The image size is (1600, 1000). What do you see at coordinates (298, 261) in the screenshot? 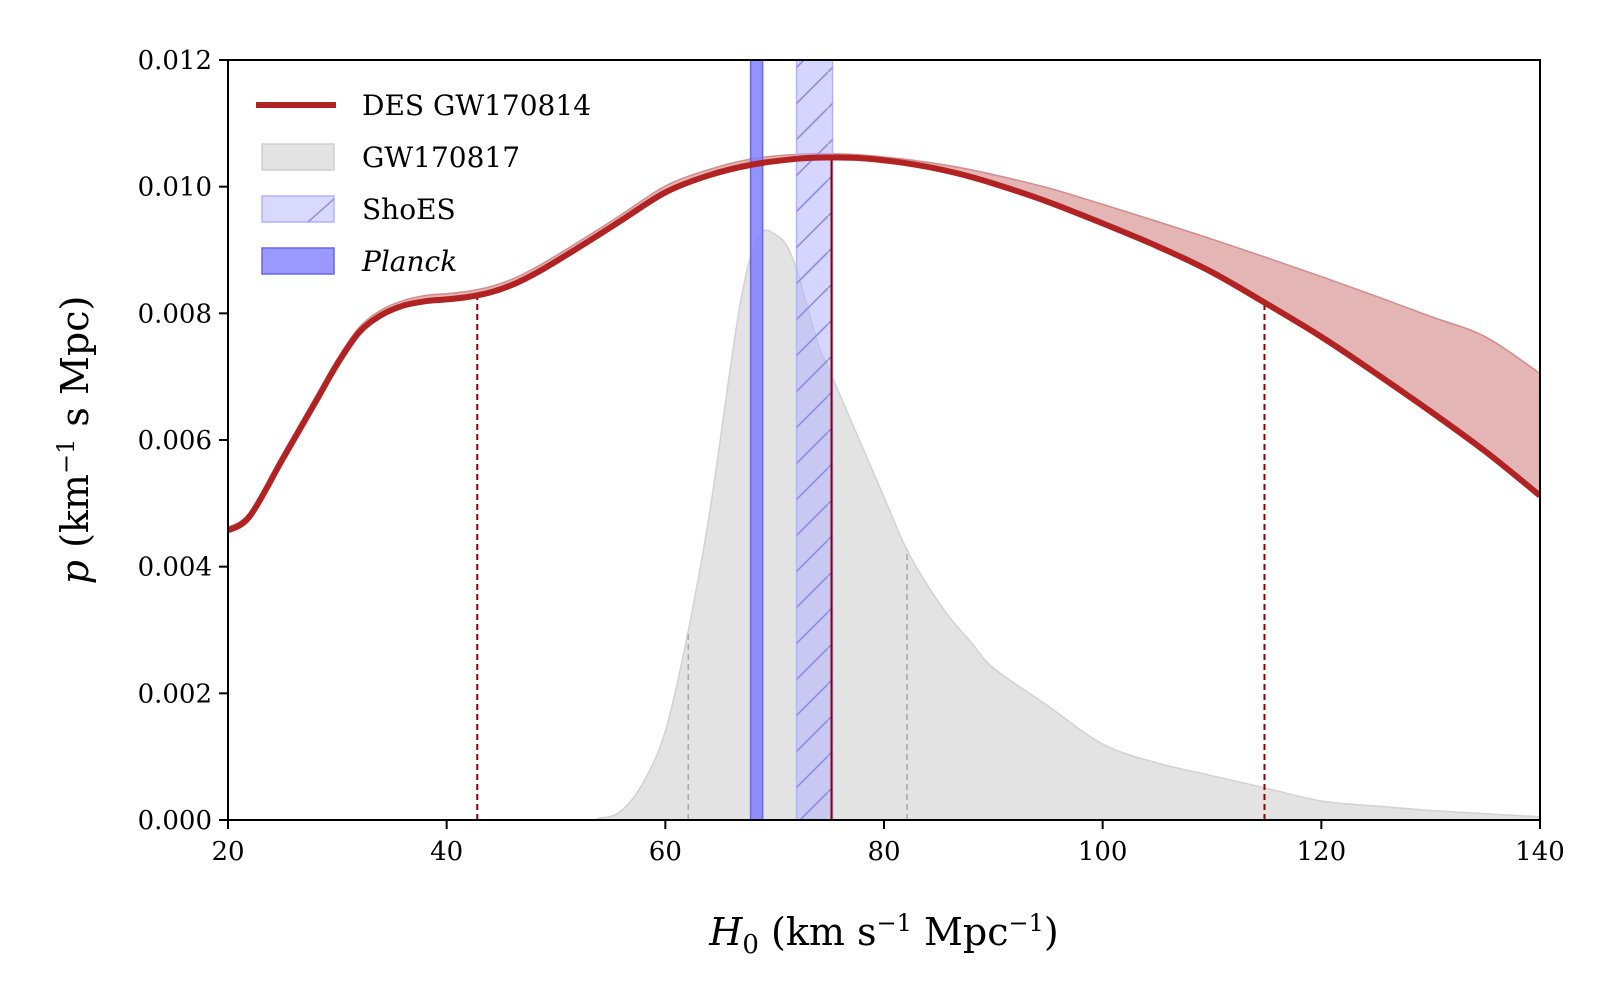
I see `legend-swatch-planck` at bounding box center [298, 261].